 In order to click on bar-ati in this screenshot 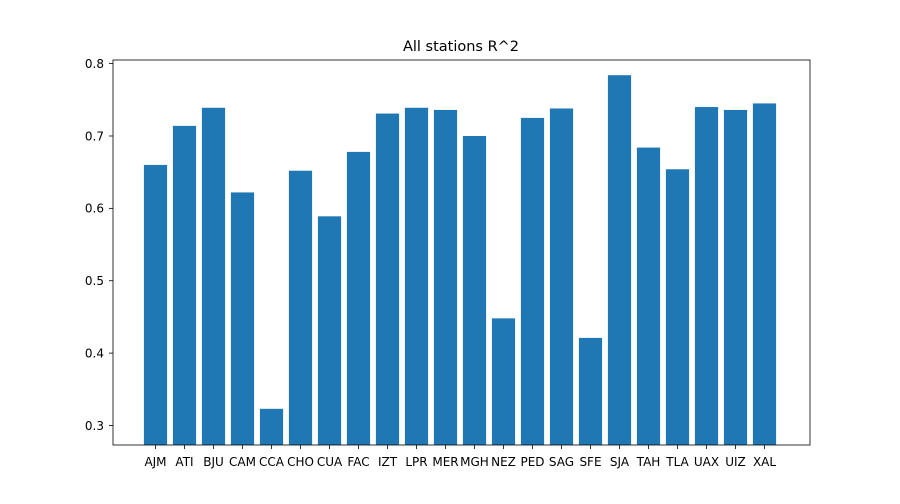, I will do `click(184, 285)`.